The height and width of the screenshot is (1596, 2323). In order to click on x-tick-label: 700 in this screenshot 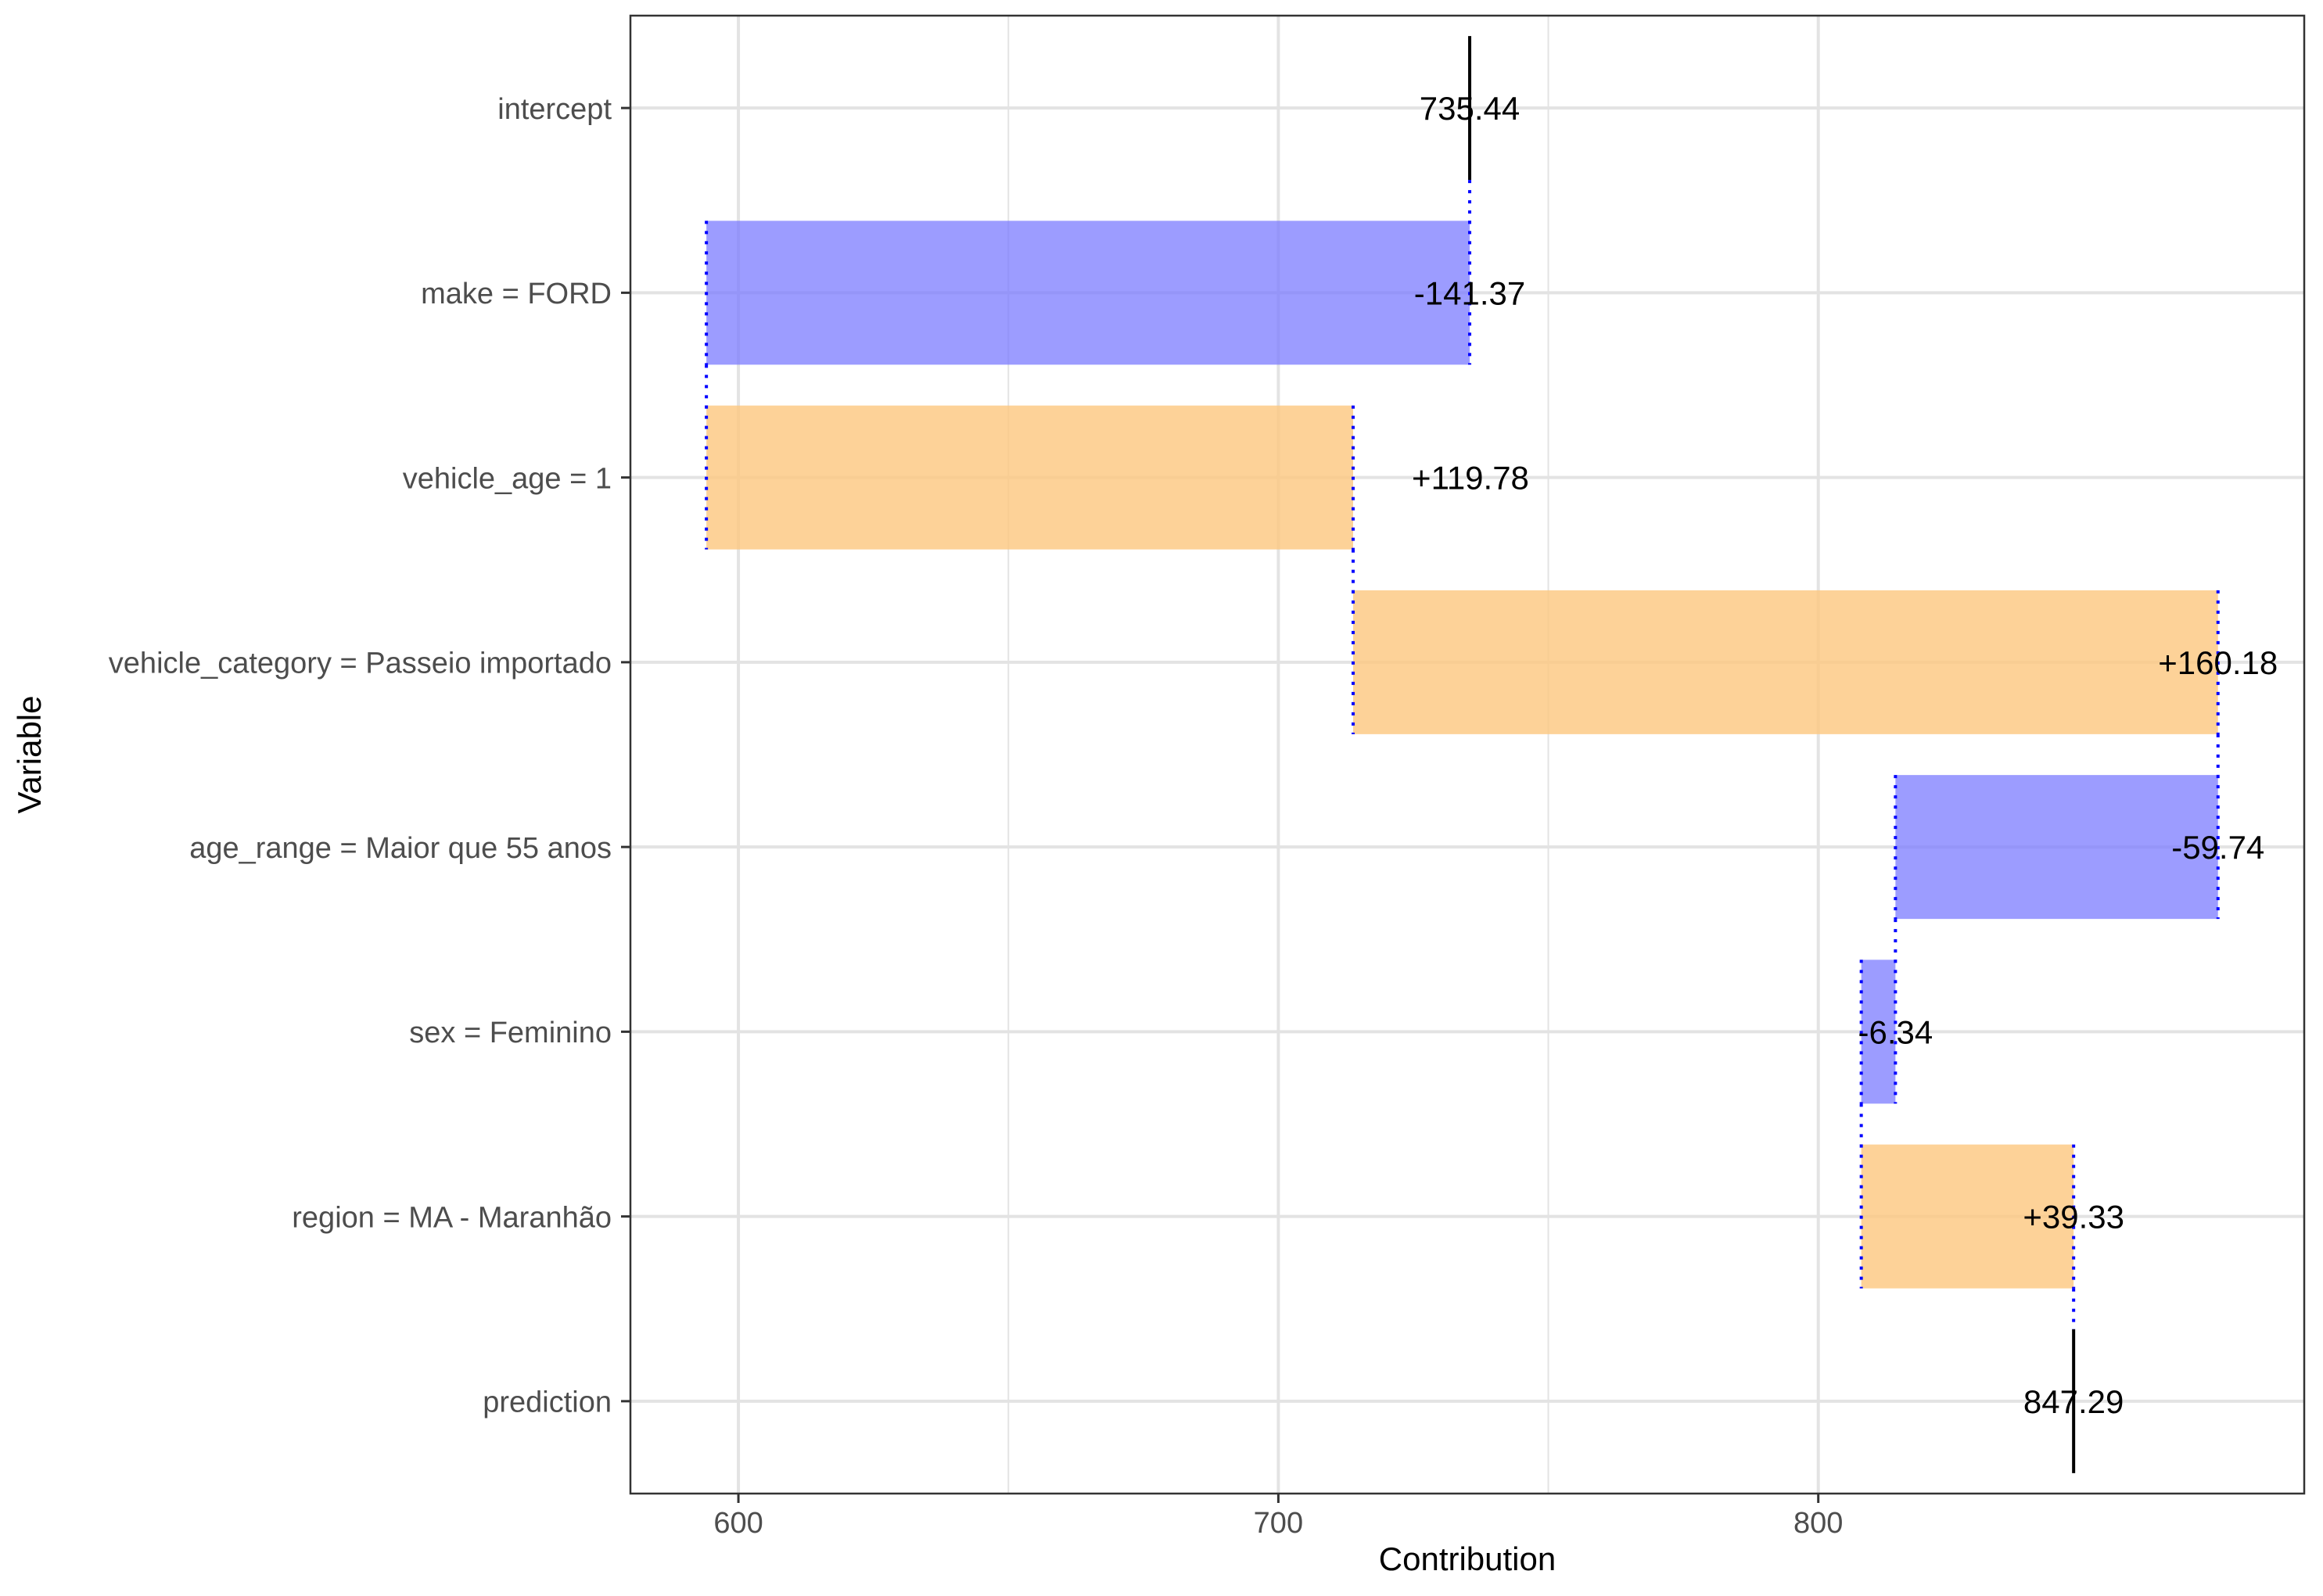, I will do `click(1278, 1523)`.